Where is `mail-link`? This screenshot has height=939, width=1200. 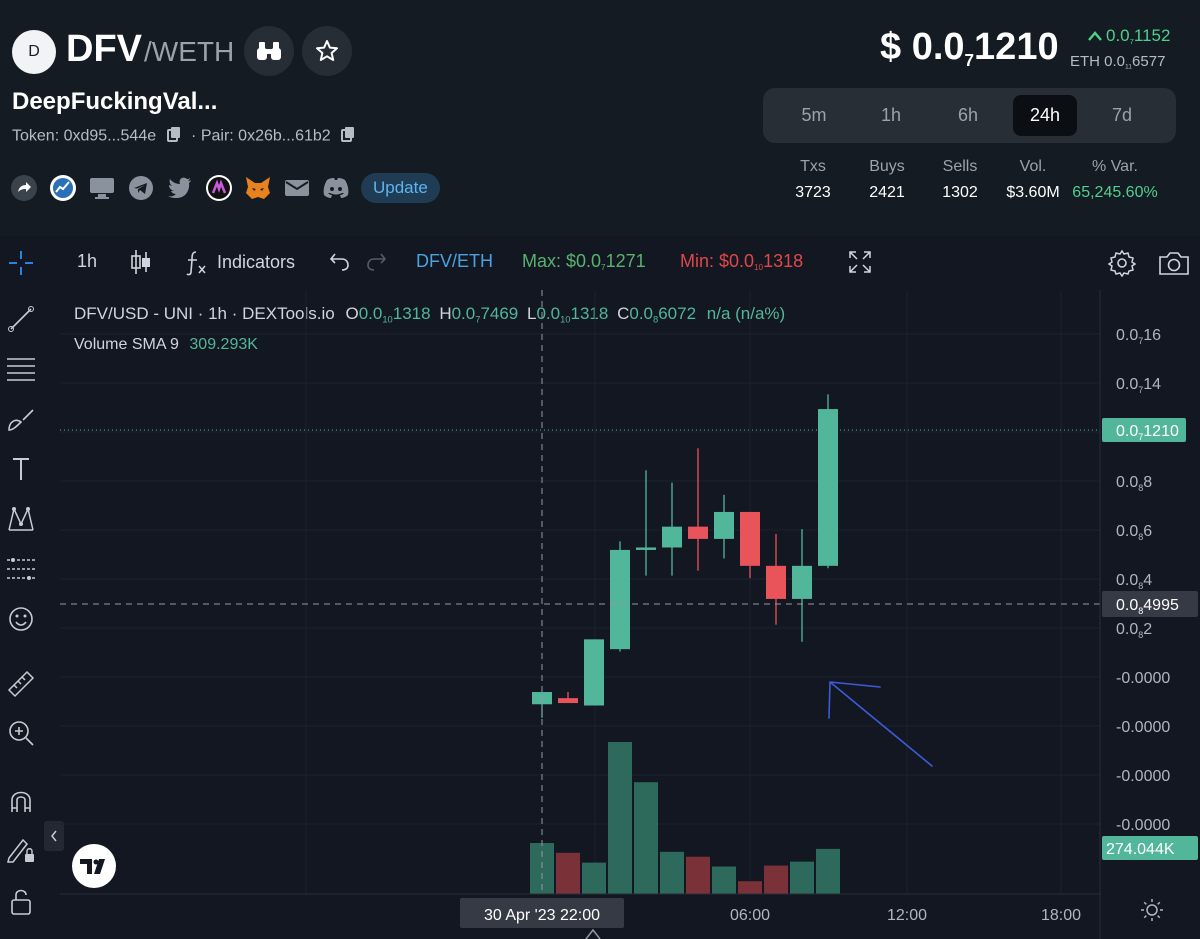
mail-link is located at coordinates (297, 188).